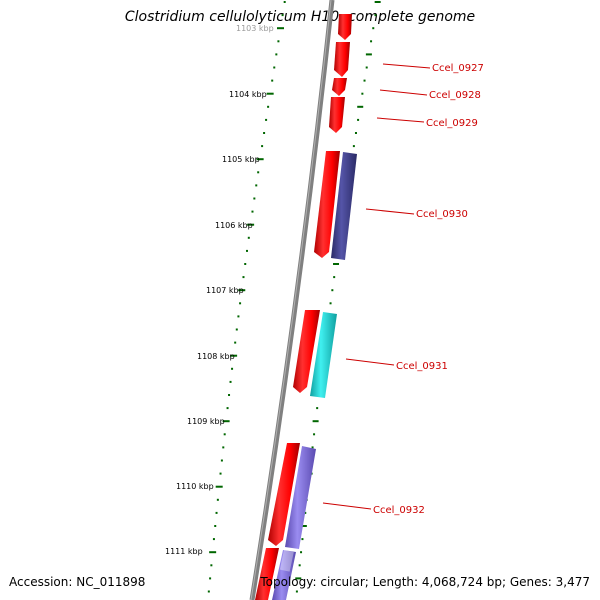 This screenshot has width=600, height=600. I want to click on genome-backbone, so click(292, 300).